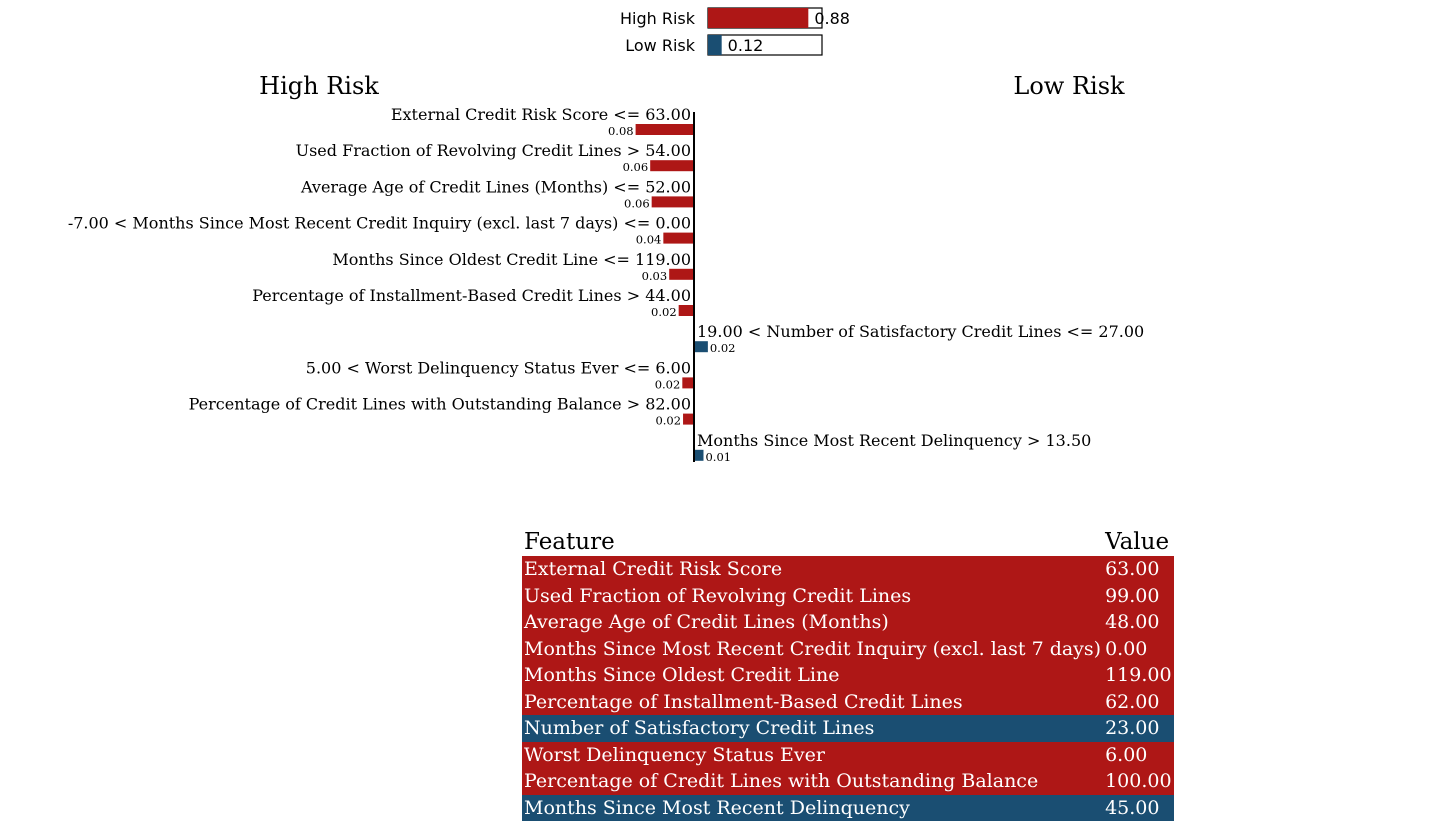  I want to click on table-cell-value: 45.00, so click(1132, 807).